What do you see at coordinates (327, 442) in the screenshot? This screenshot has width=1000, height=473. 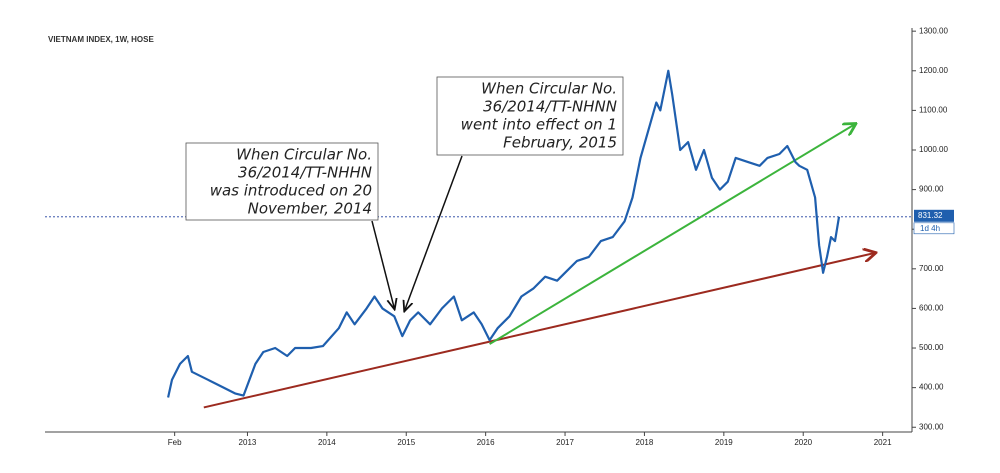 I see `x-tick-label: 2014` at bounding box center [327, 442].